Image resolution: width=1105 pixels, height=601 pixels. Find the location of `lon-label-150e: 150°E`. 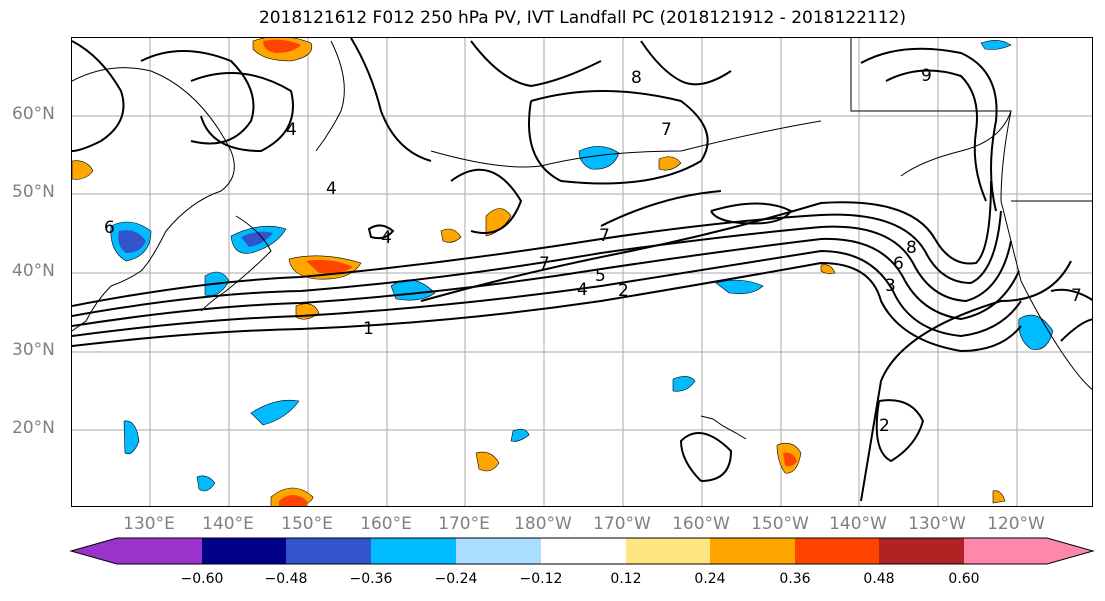

lon-label-150e: 150°E is located at coordinates (307, 524).